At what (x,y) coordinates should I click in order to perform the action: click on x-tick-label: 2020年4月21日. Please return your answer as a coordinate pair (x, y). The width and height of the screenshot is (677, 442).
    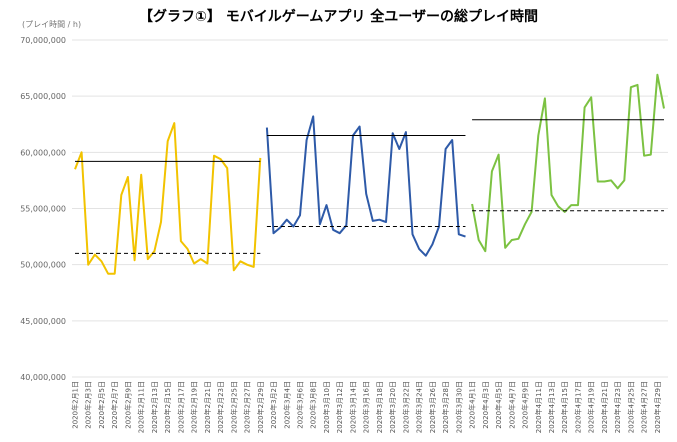
    Looking at the image, I should click on (604, 407).